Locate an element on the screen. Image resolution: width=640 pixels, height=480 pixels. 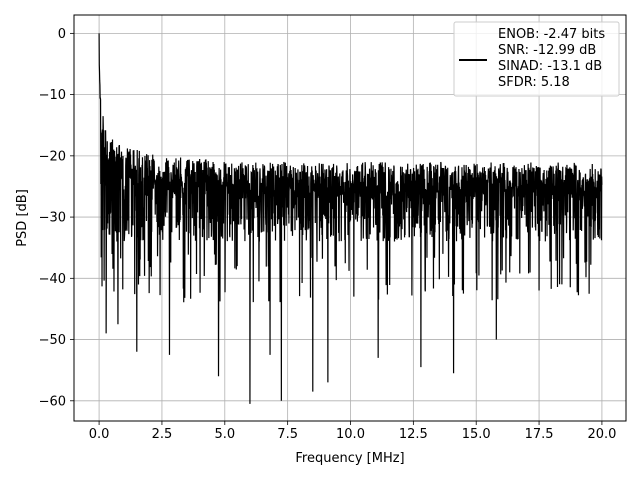
x-axis-label: Frequency [MHz] is located at coordinates (349, 458).